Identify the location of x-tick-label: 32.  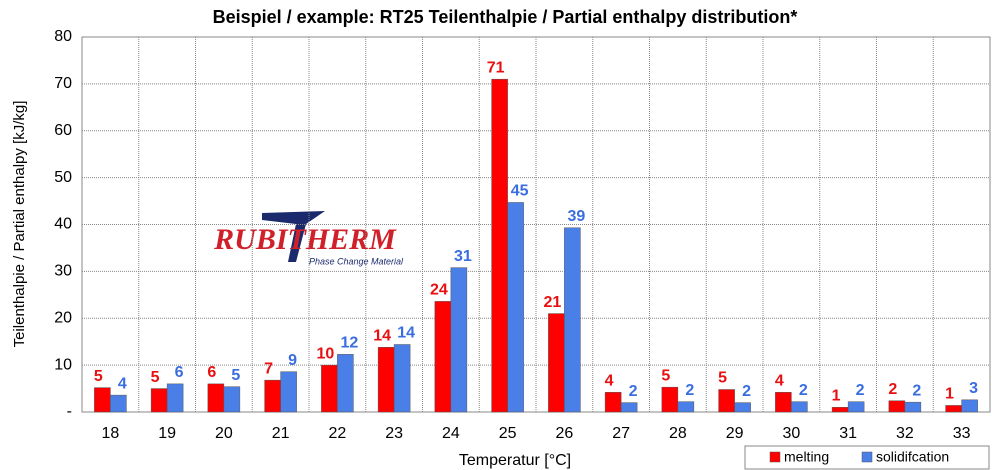
(905, 433).